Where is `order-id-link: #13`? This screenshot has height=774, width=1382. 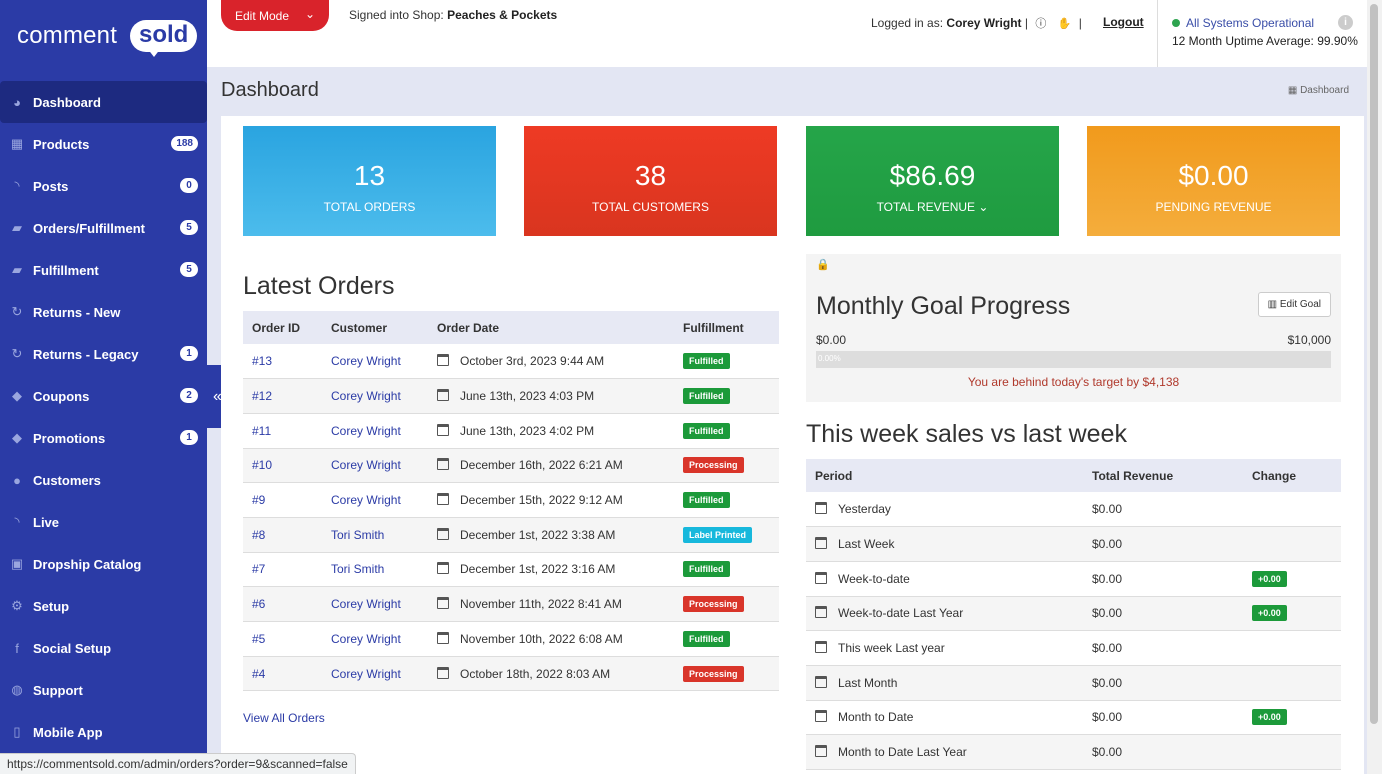 order-id-link: #13 is located at coordinates (262, 361).